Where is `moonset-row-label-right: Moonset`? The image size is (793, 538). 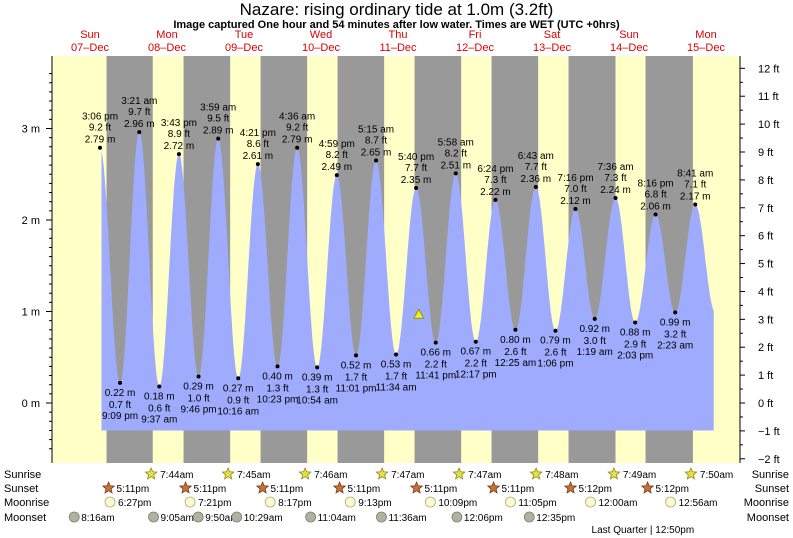
moonset-row-label-right: Moonset is located at coordinates (768, 518).